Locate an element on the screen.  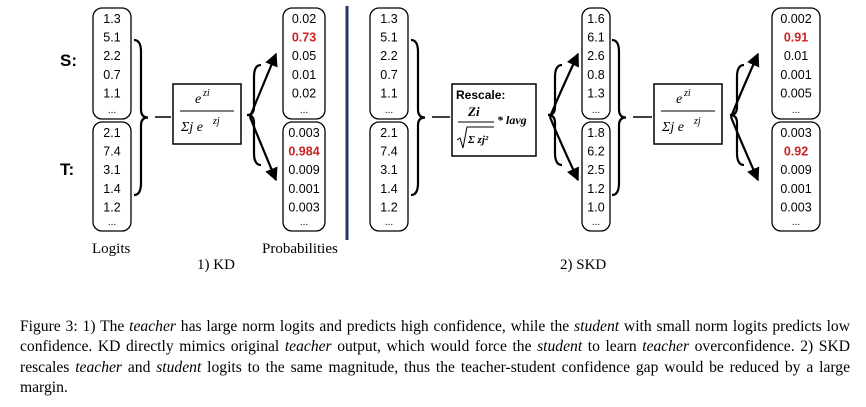
skd-title: 2) SKD is located at coordinates (583, 265).